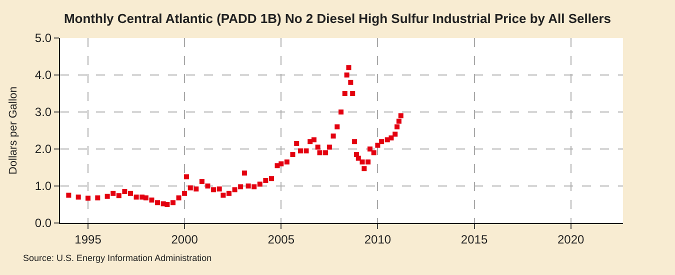  What do you see at coordinates (474, 239) in the screenshot?
I see `x-tick-label: 2015` at bounding box center [474, 239].